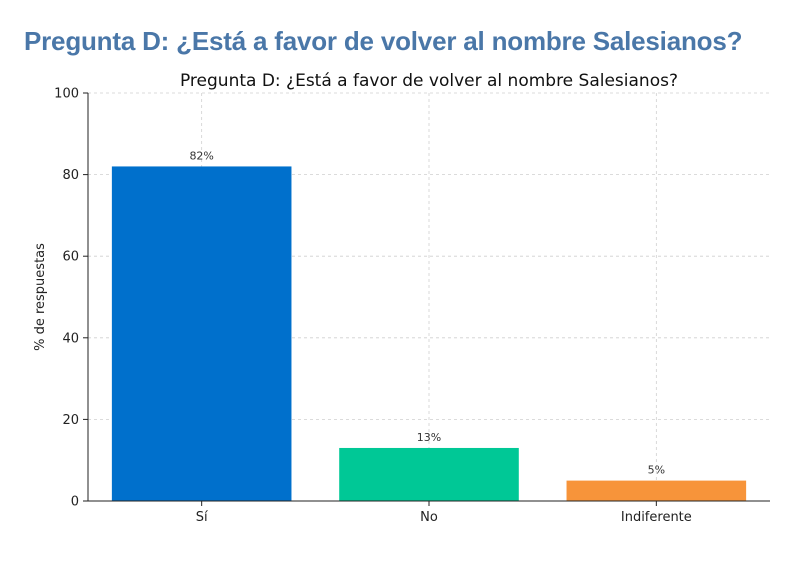  I want to click on y-tick-label: 0, so click(75, 502).